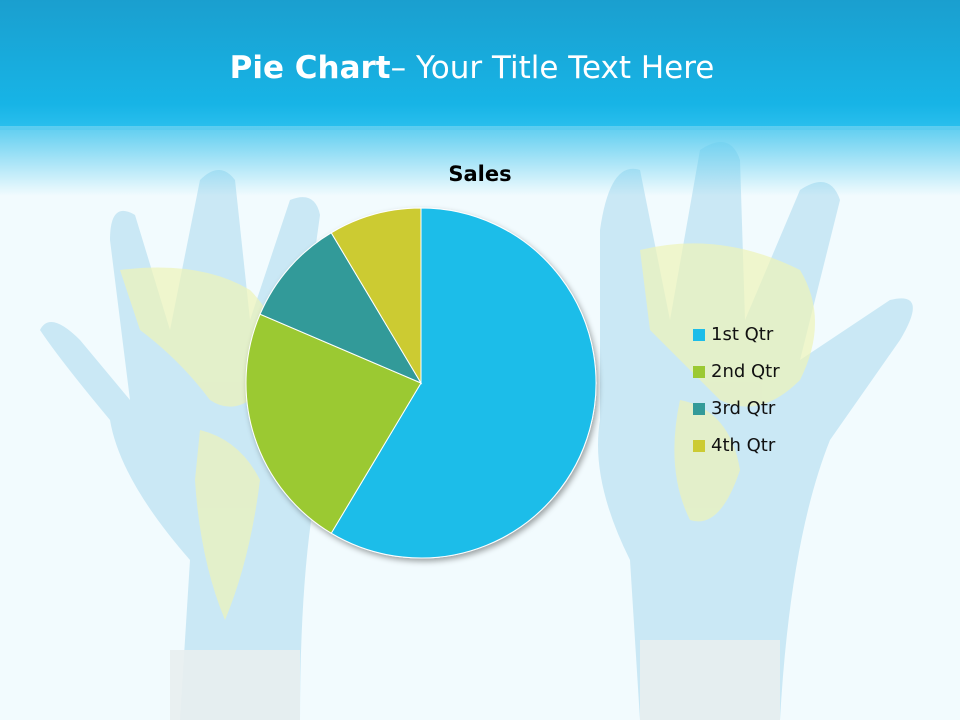  I want to click on slide-title-rest: – Your Title Text Here, so click(552, 68).